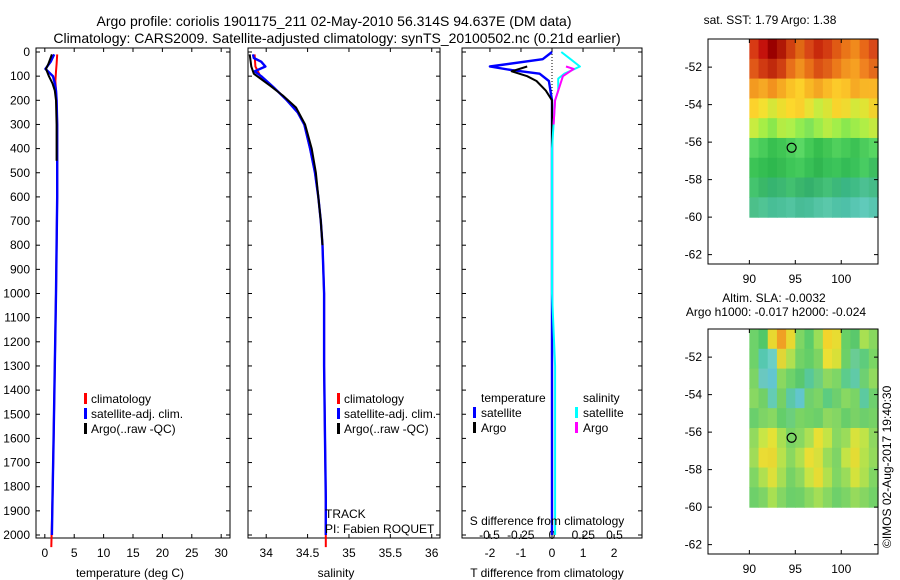  Describe the element at coordinates (16, 438) in the screenshot. I see `depth-tick-label: 1600` at that location.